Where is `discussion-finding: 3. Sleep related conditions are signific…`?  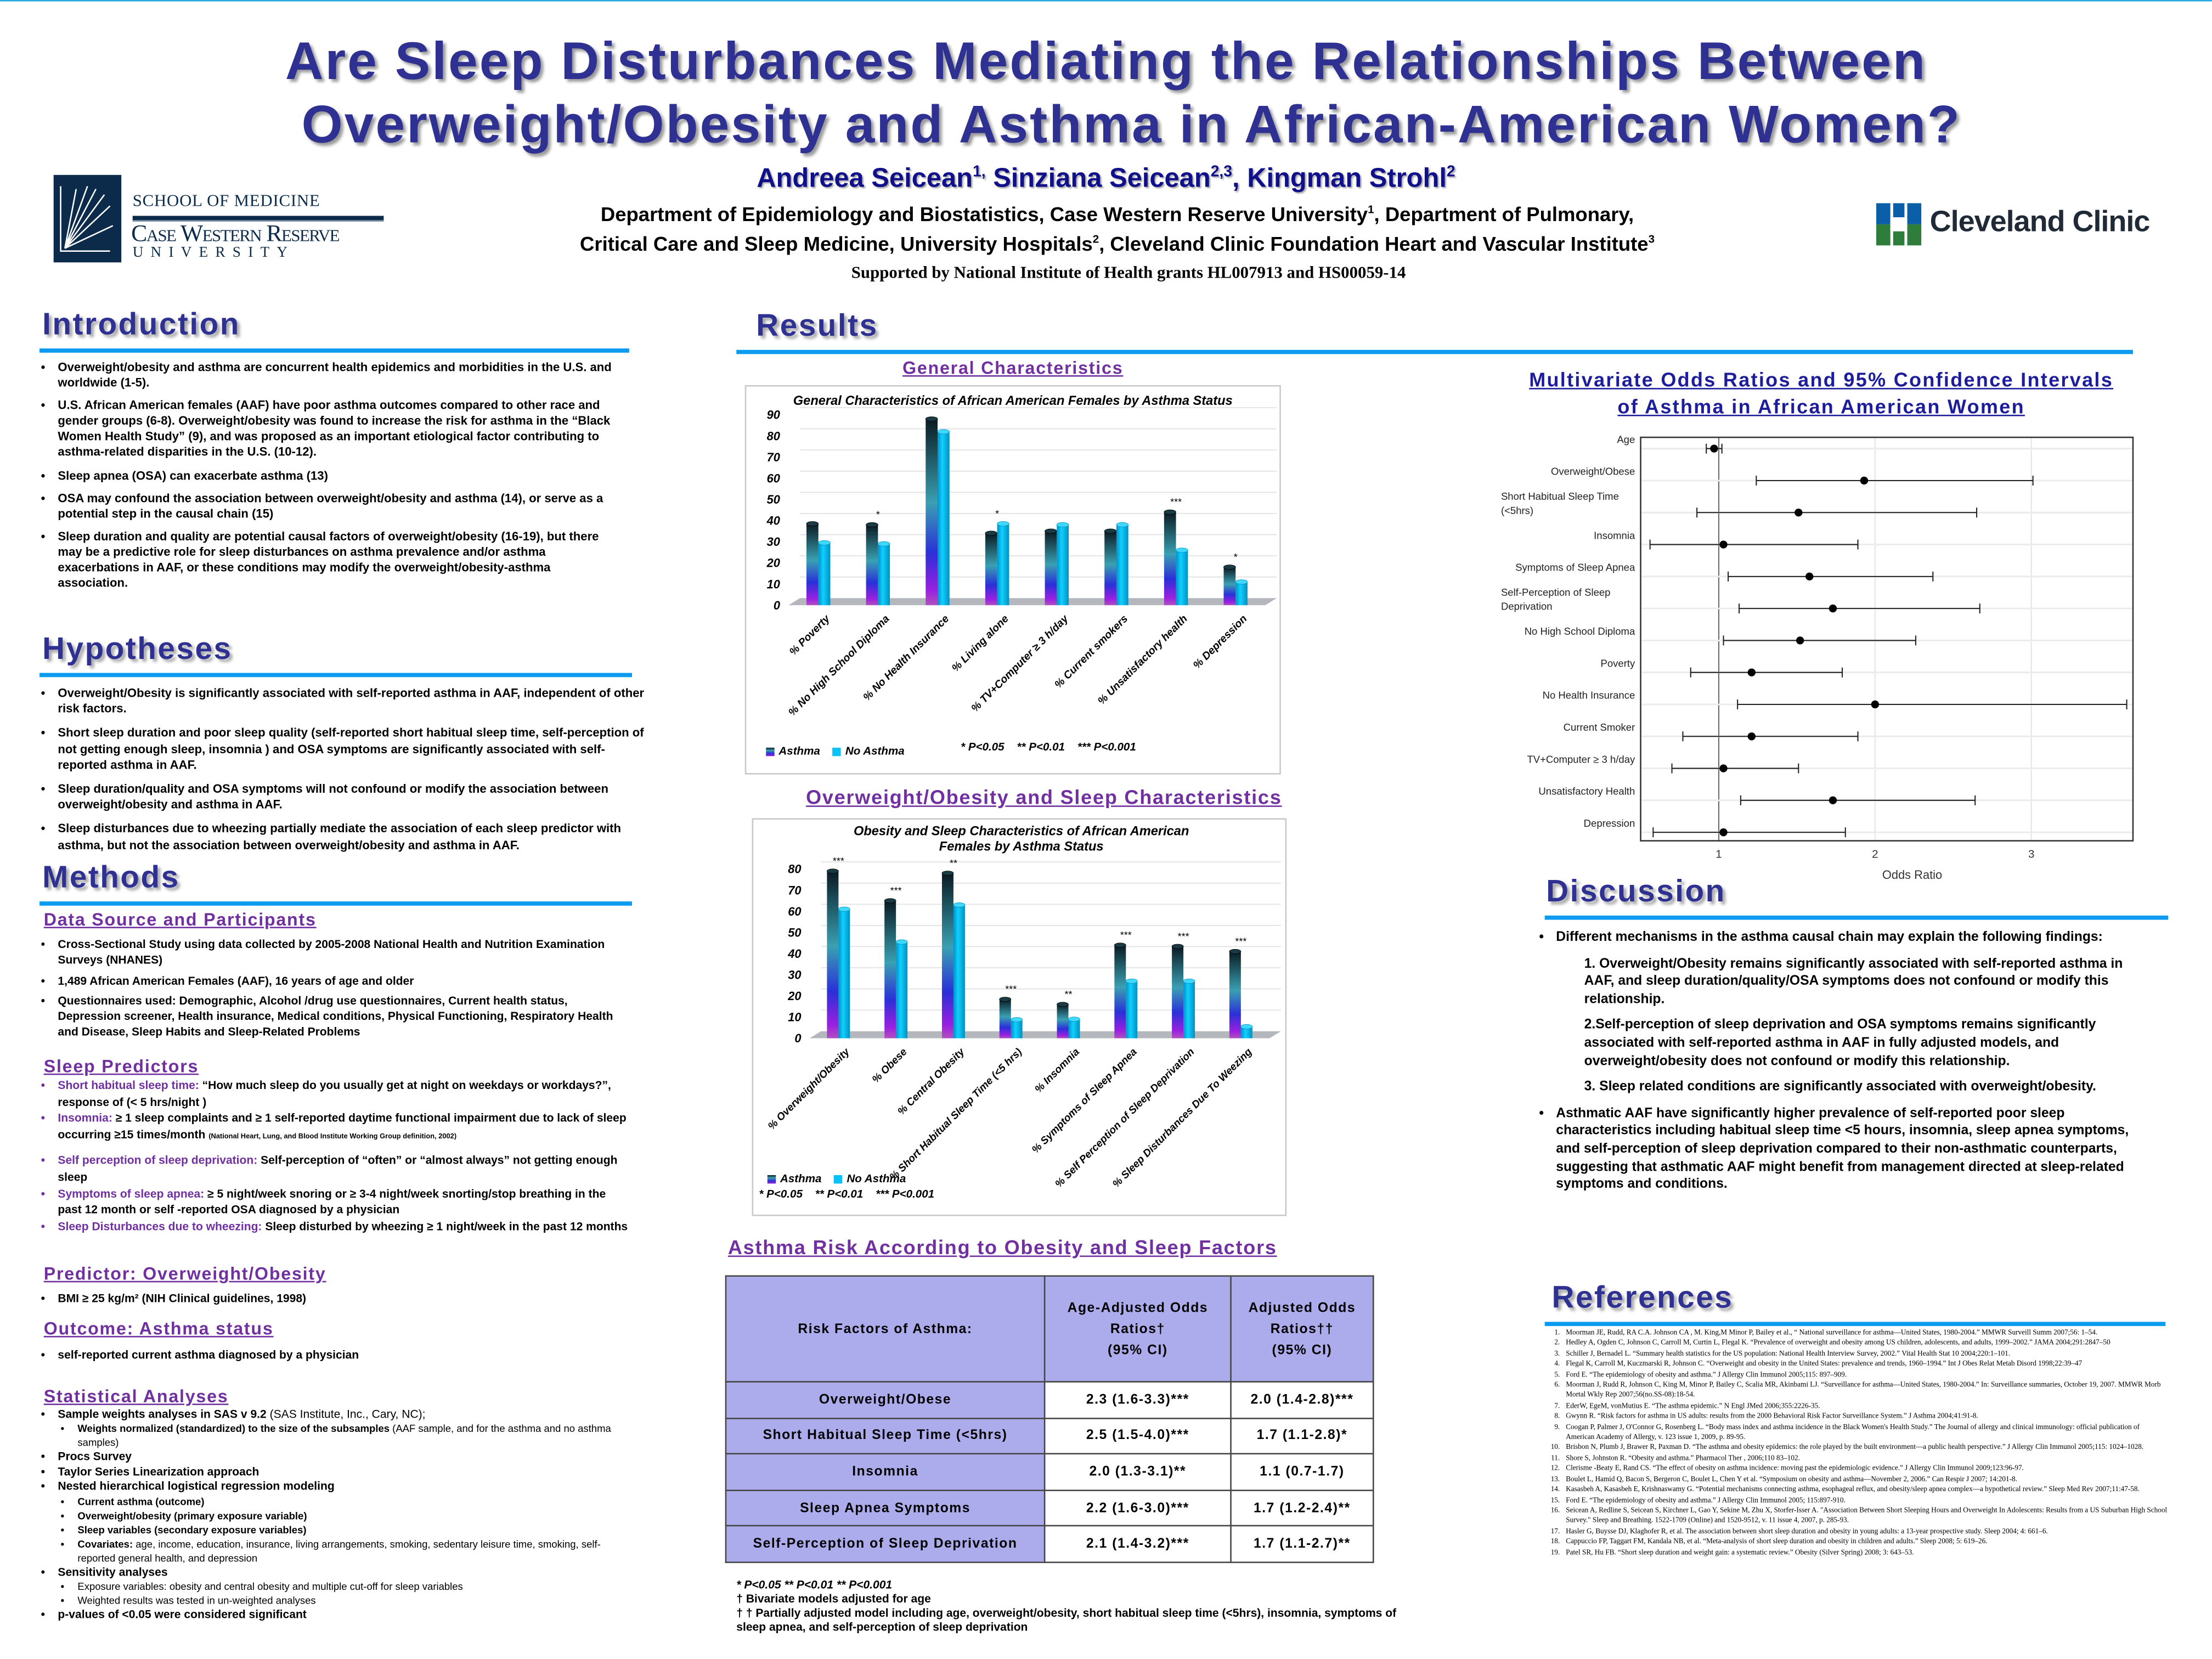
discussion-finding: 3. Sleep related conditions are signific… is located at coordinates (1840, 1087).